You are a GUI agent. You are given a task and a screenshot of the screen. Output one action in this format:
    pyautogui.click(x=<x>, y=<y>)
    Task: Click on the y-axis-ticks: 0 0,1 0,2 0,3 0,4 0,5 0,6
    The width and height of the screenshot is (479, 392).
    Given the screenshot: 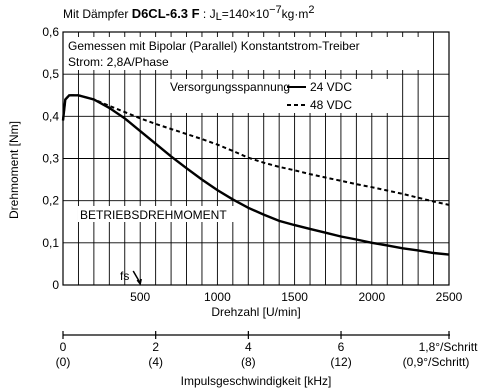 What is the action you would take?
    pyautogui.click(x=50, y=158)
    